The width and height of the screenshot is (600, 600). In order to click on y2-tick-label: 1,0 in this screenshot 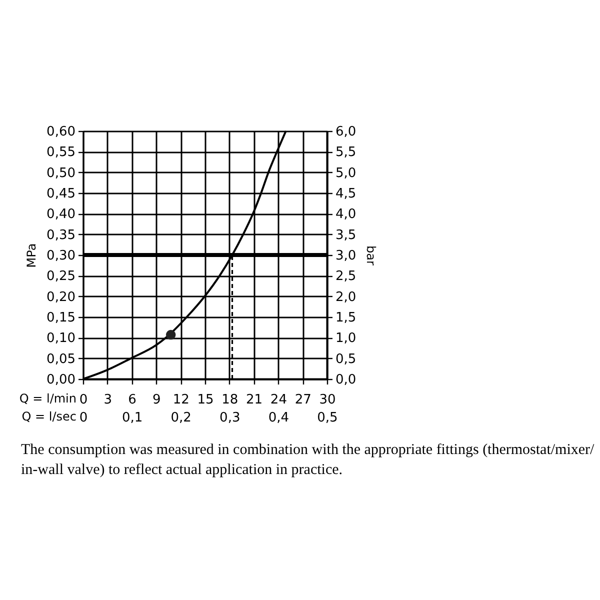, I will do `click(346, 338)`.